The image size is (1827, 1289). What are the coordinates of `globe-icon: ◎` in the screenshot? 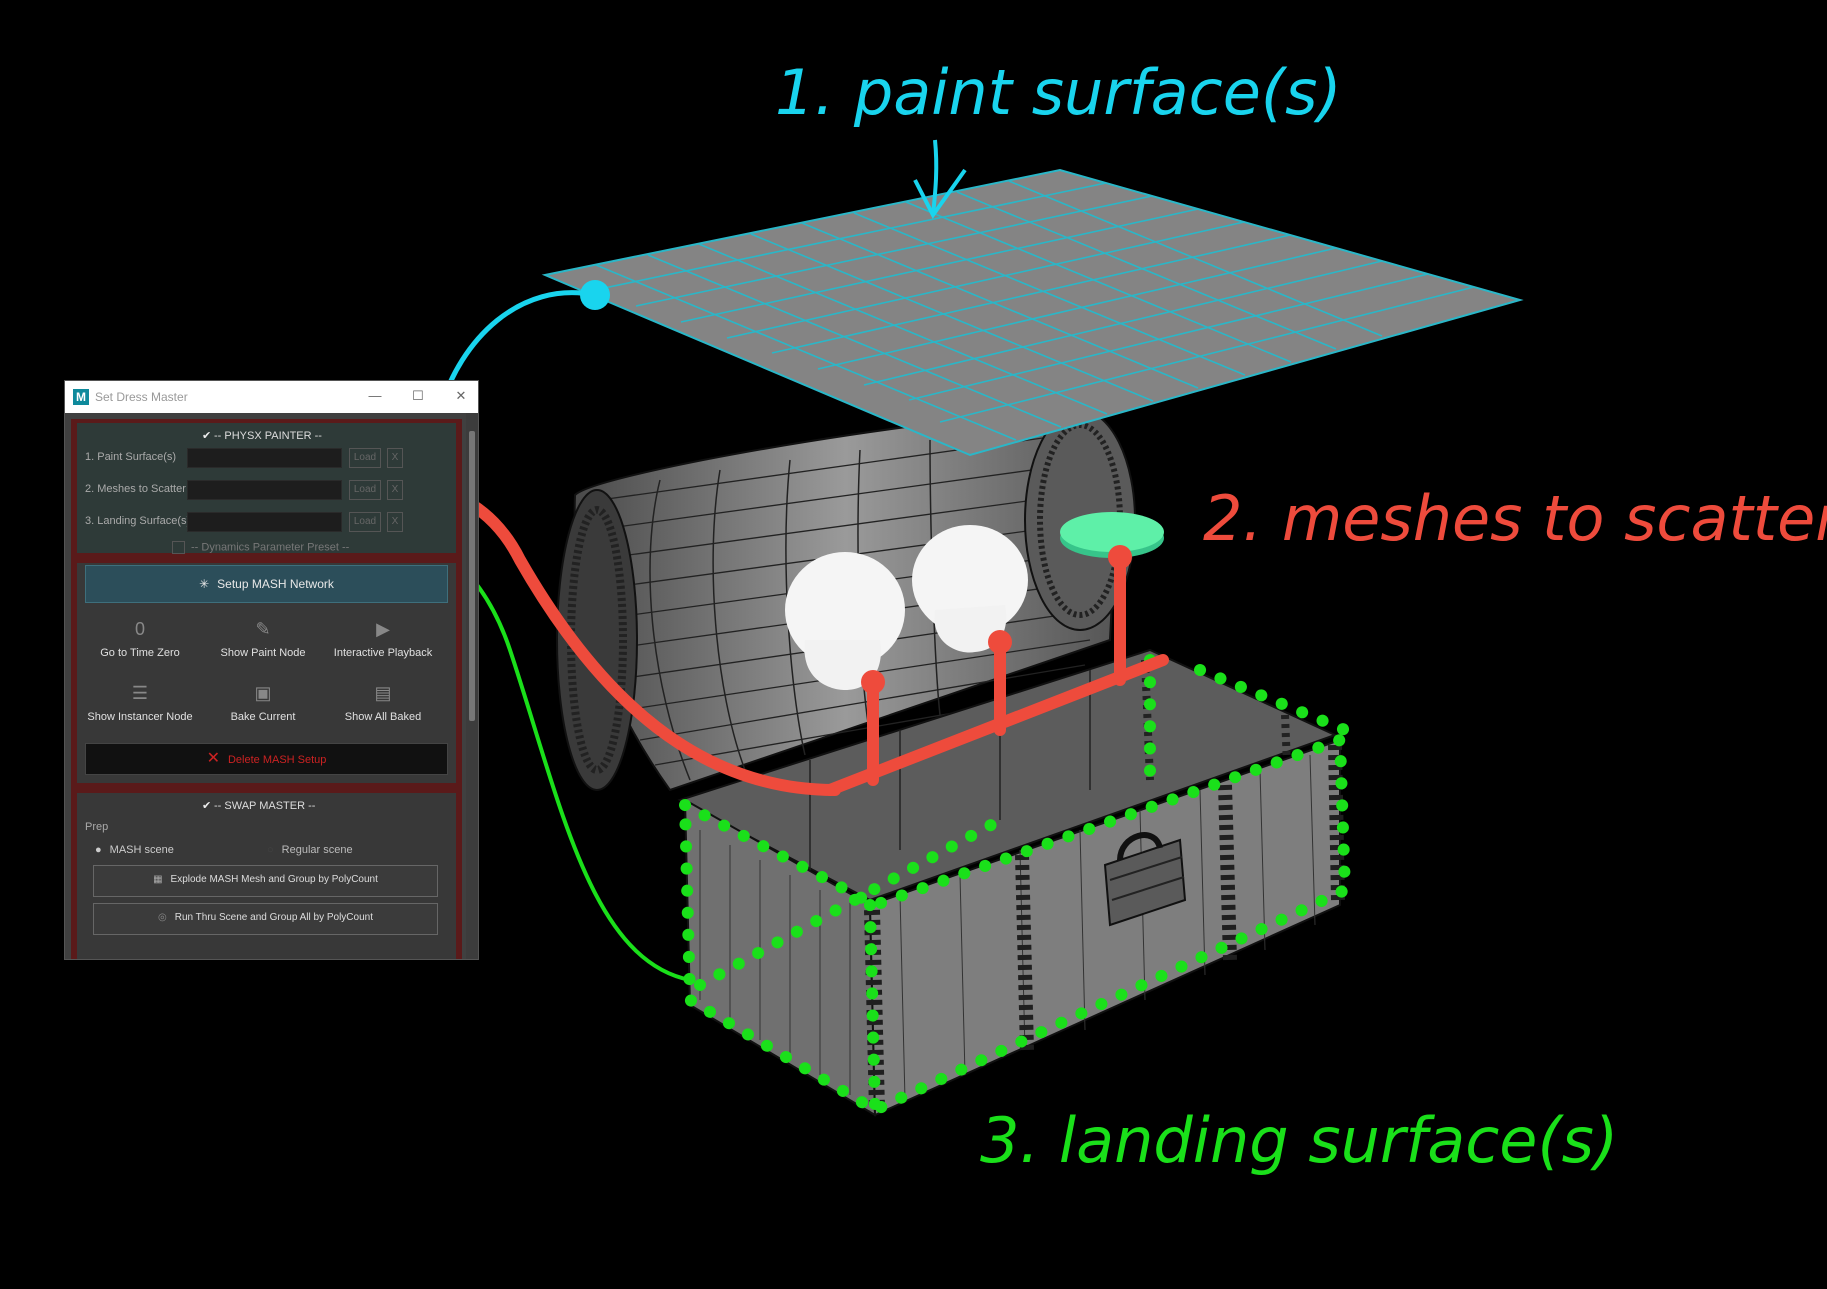 It's located at (162, 917).